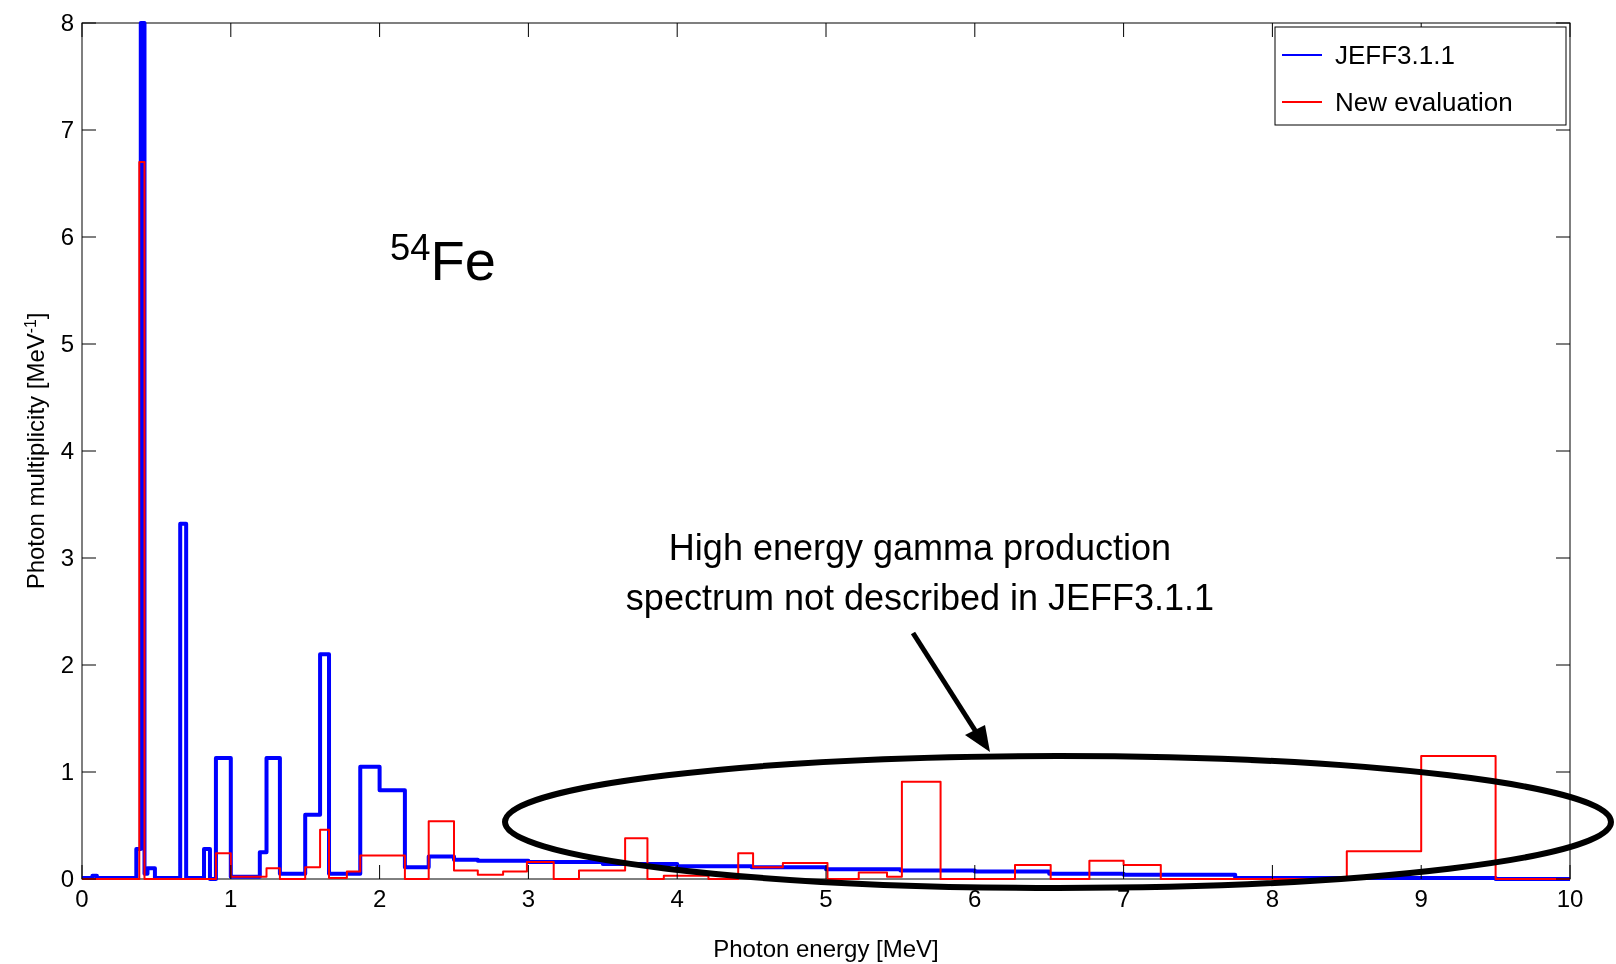 The height and width of the screenshot is (964, 1616). Describe the element at coordinates (67, 771) in the screenshot. I see `y-tick-label: 1` at that location.